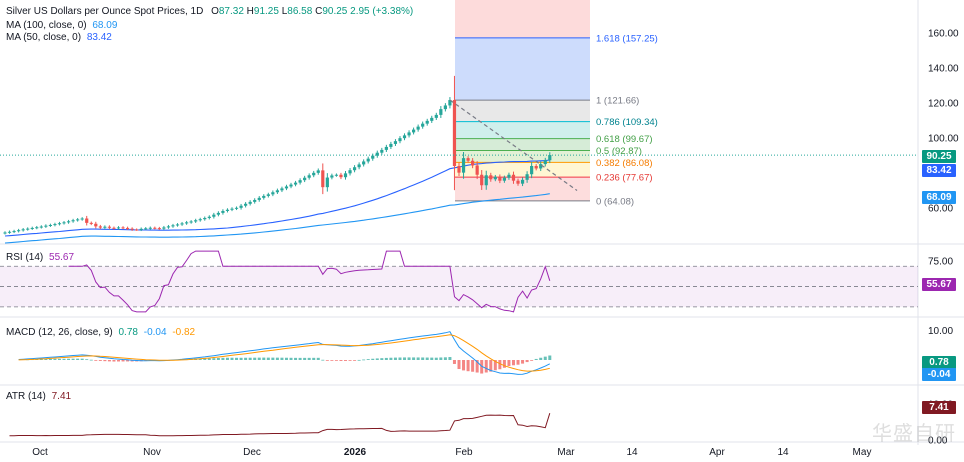  What do you see at coordinates (624, 163) in the screenshot?
I see `fib-level-label: 0.382 (86.08)` at bounding box center [624, 163].